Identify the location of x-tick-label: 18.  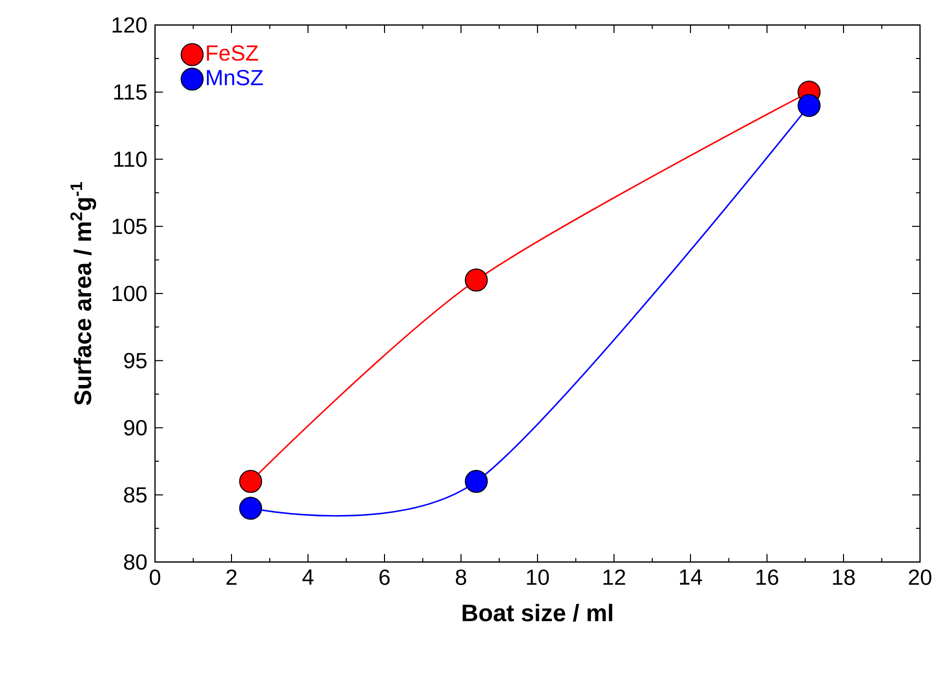
(843, 577).